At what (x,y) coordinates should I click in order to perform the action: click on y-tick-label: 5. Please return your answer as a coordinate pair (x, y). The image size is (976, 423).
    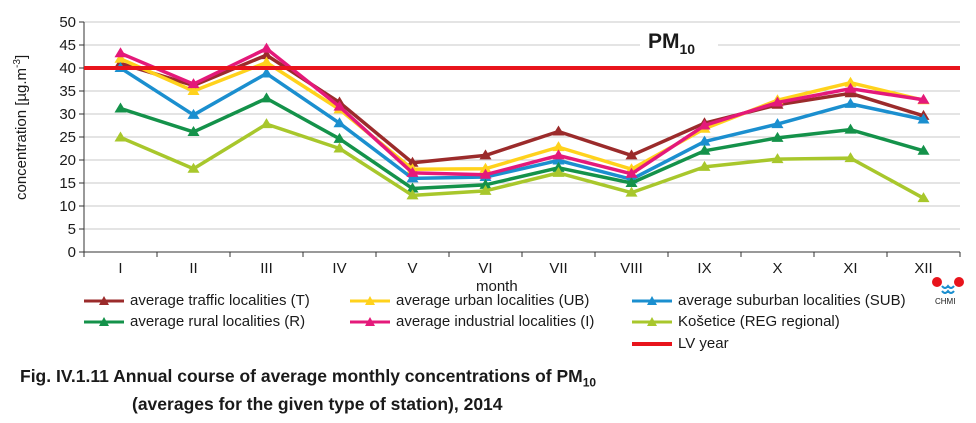
    Looking at the image, I should click on (72, 229).